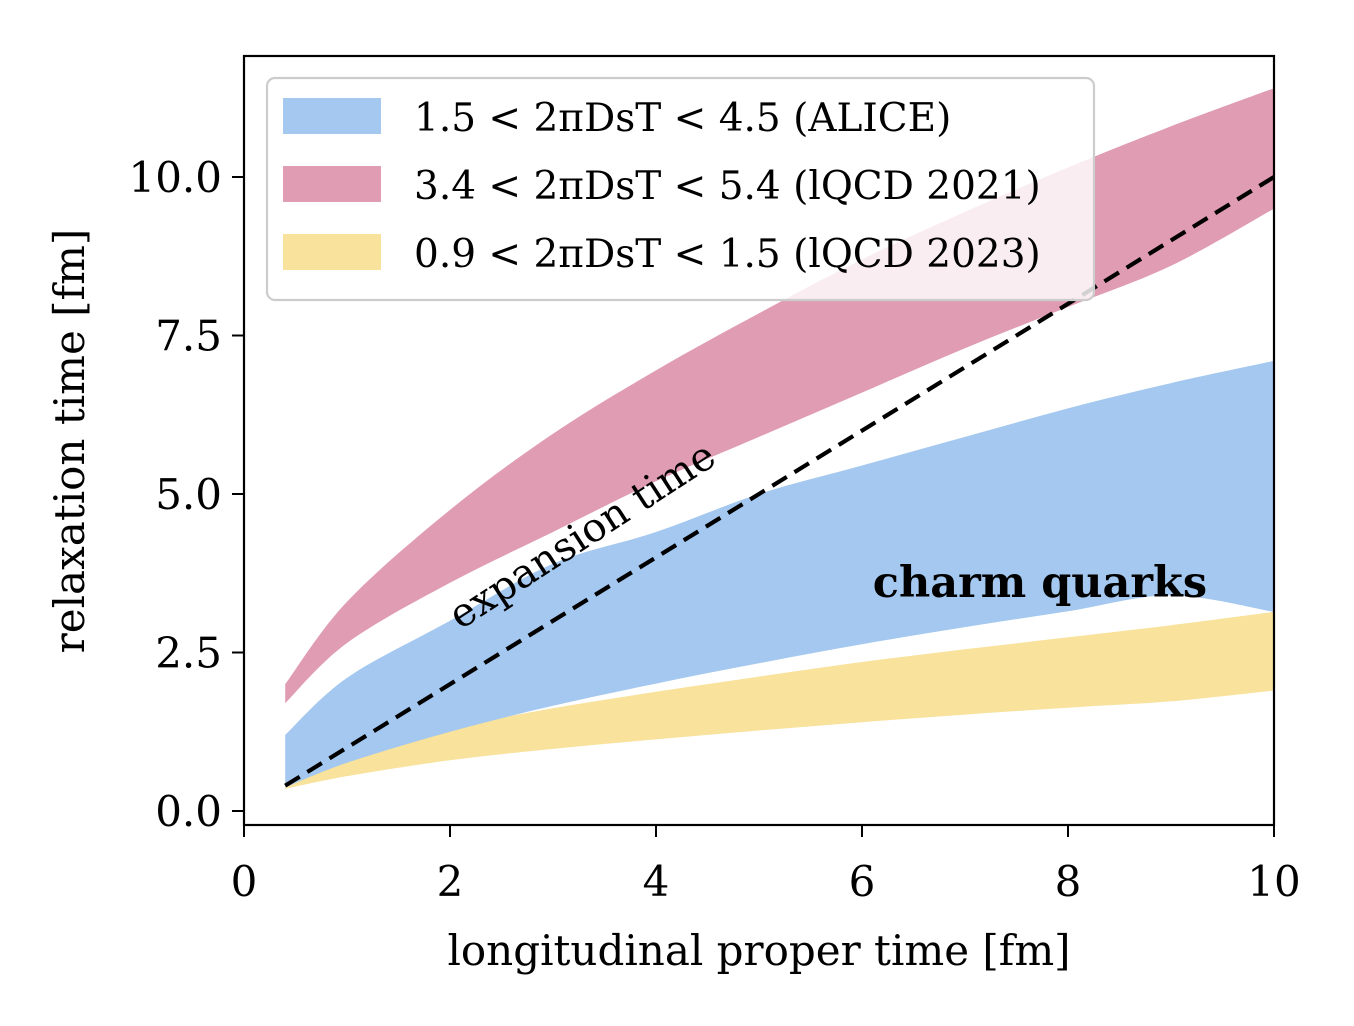 The width and height of the screenshot is (1354, 1026). I want to click on legend-label-alice: 1.5 < 2πDsT < 4.5 (ALICE), so click(682, 118).